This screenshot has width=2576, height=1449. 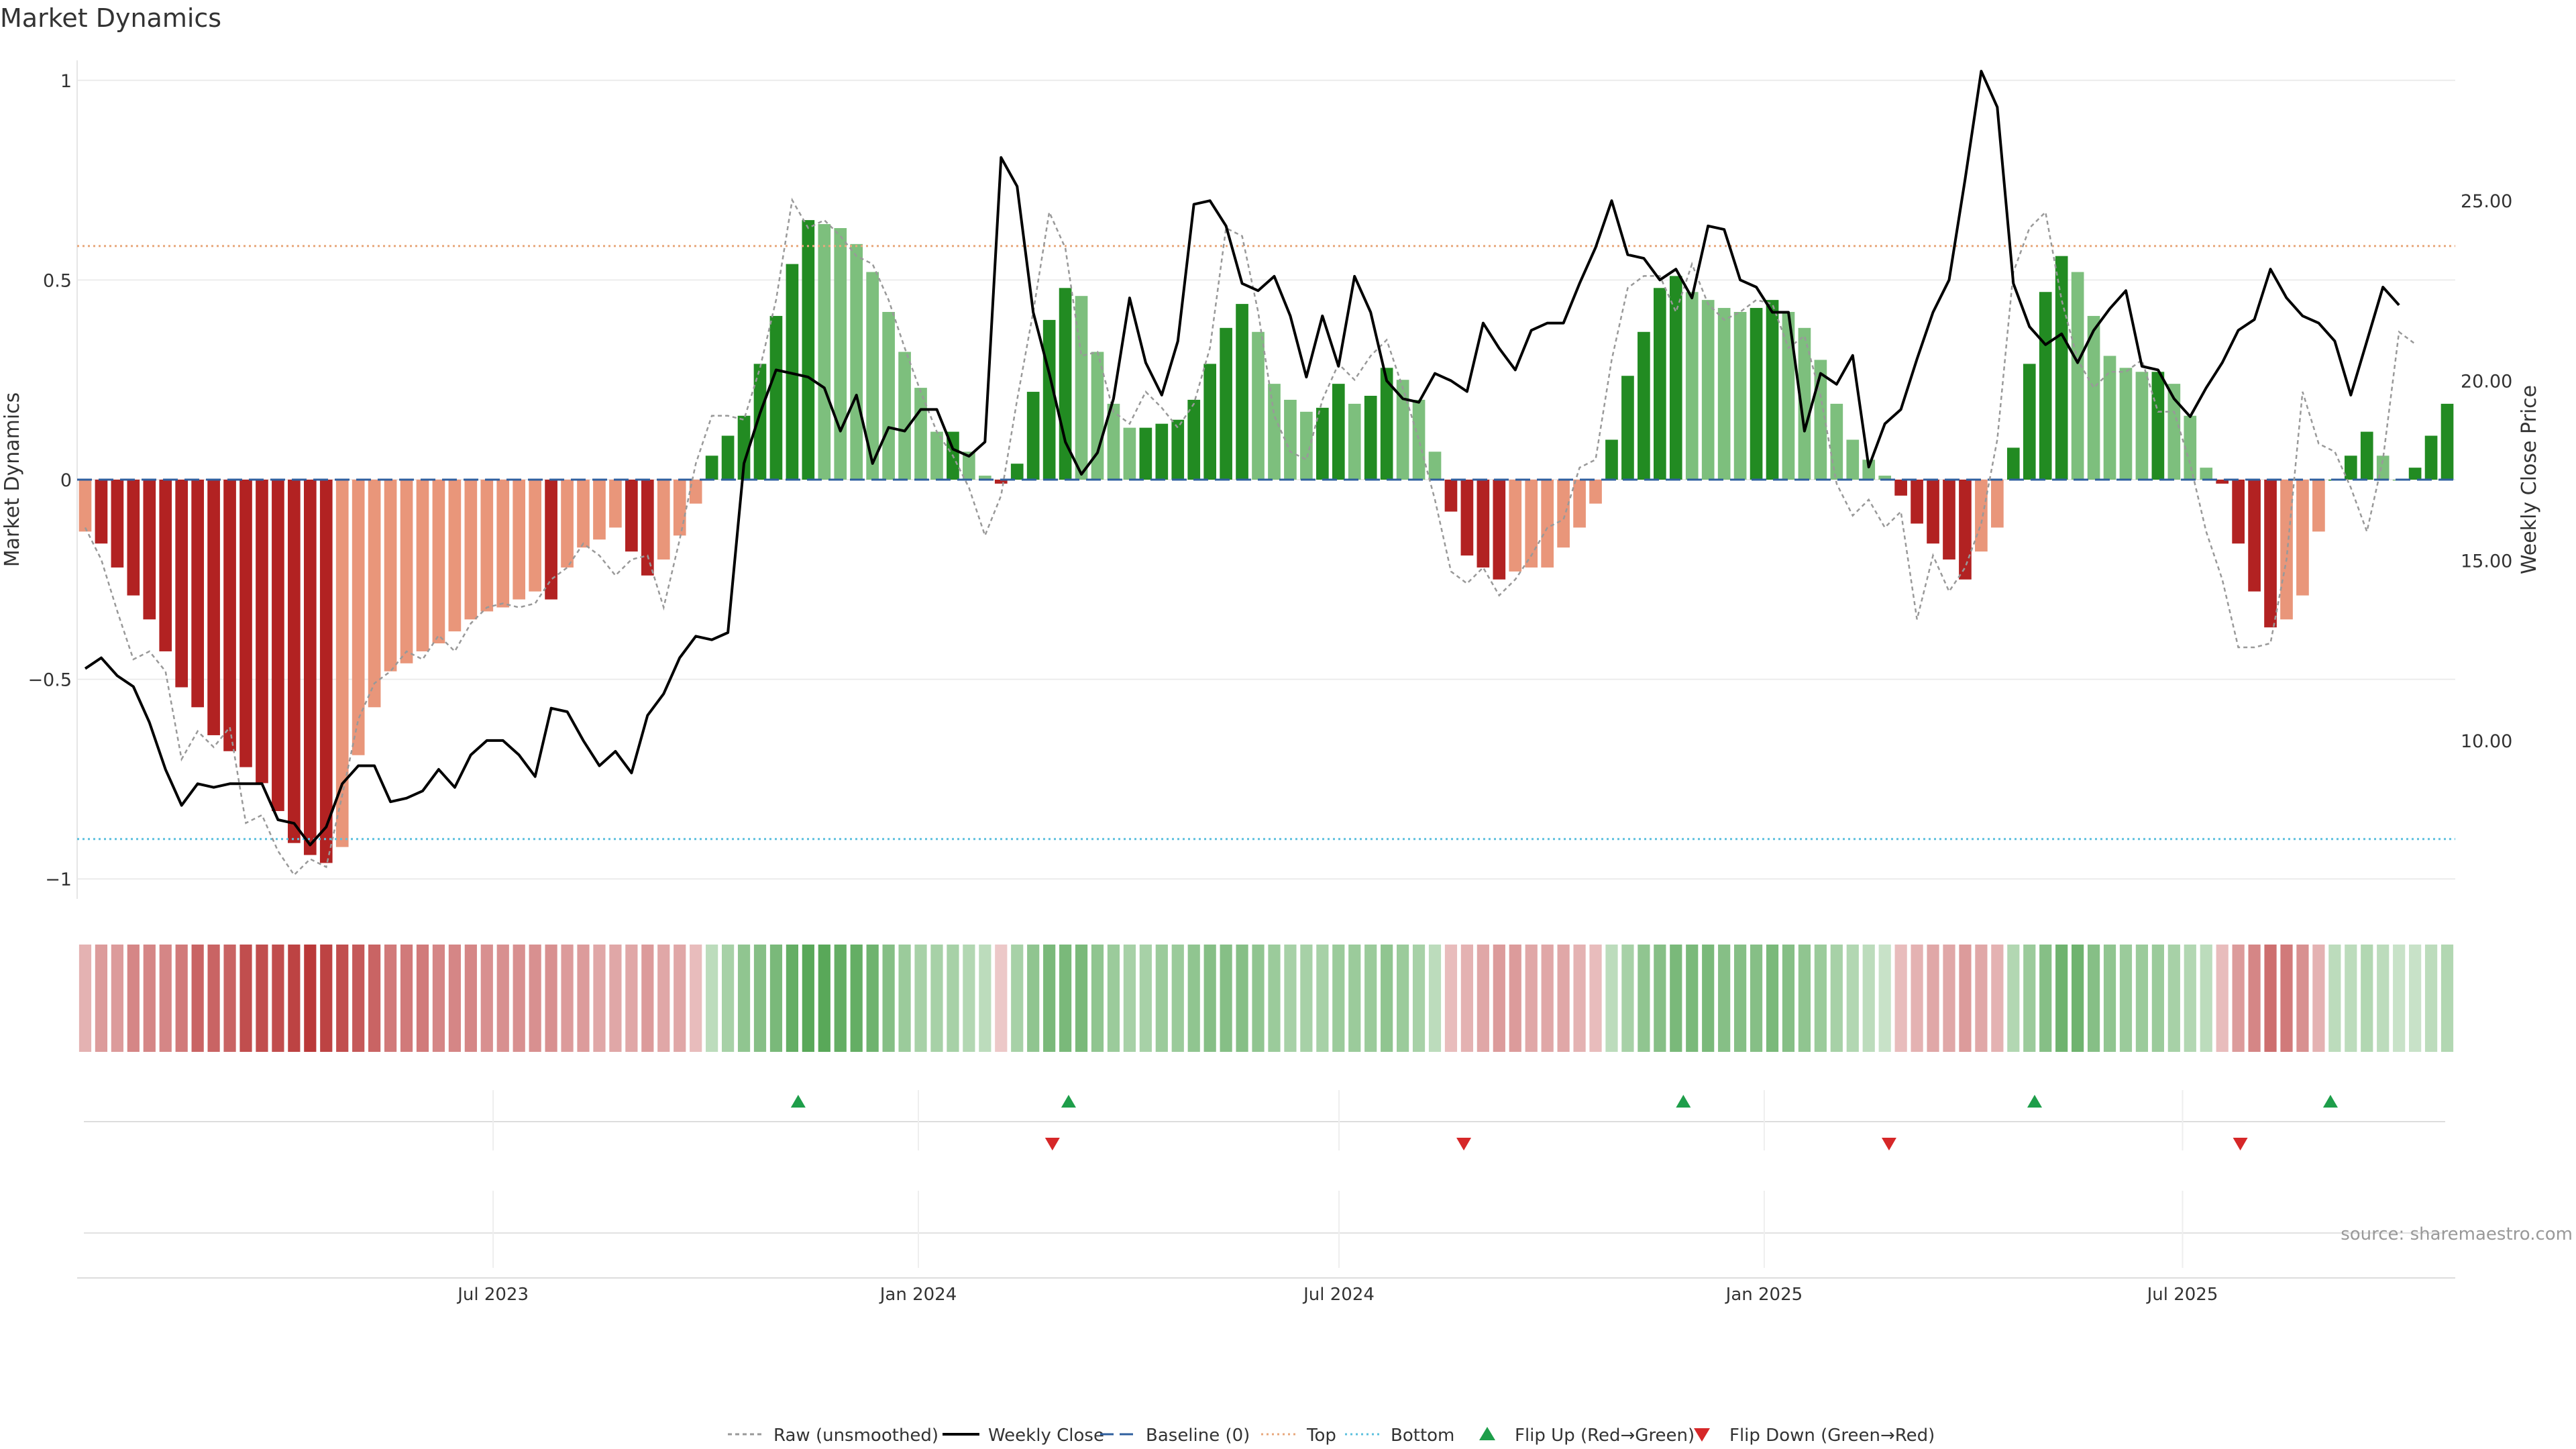 What do you see at coordinates (1338, 1295) in the screenshot?
I see `x-tick-label: Jul 2024` at bounding box center [1338, 1295].